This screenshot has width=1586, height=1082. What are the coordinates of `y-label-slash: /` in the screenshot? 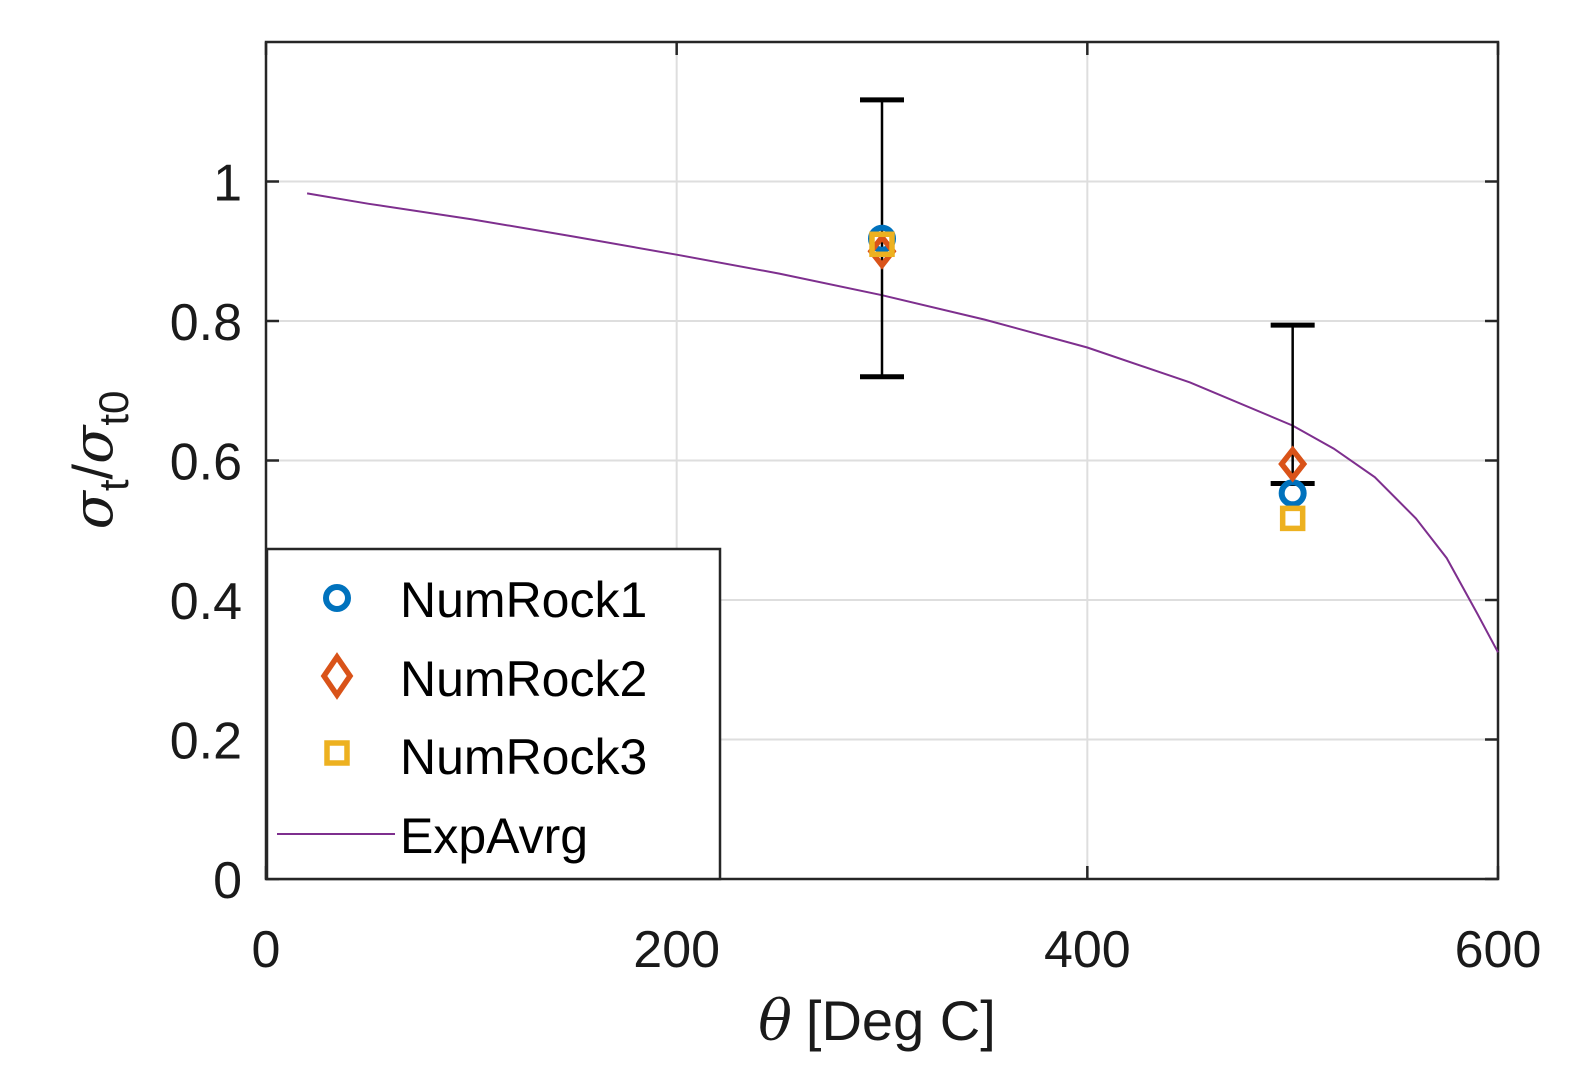 It's located at (92, 471).